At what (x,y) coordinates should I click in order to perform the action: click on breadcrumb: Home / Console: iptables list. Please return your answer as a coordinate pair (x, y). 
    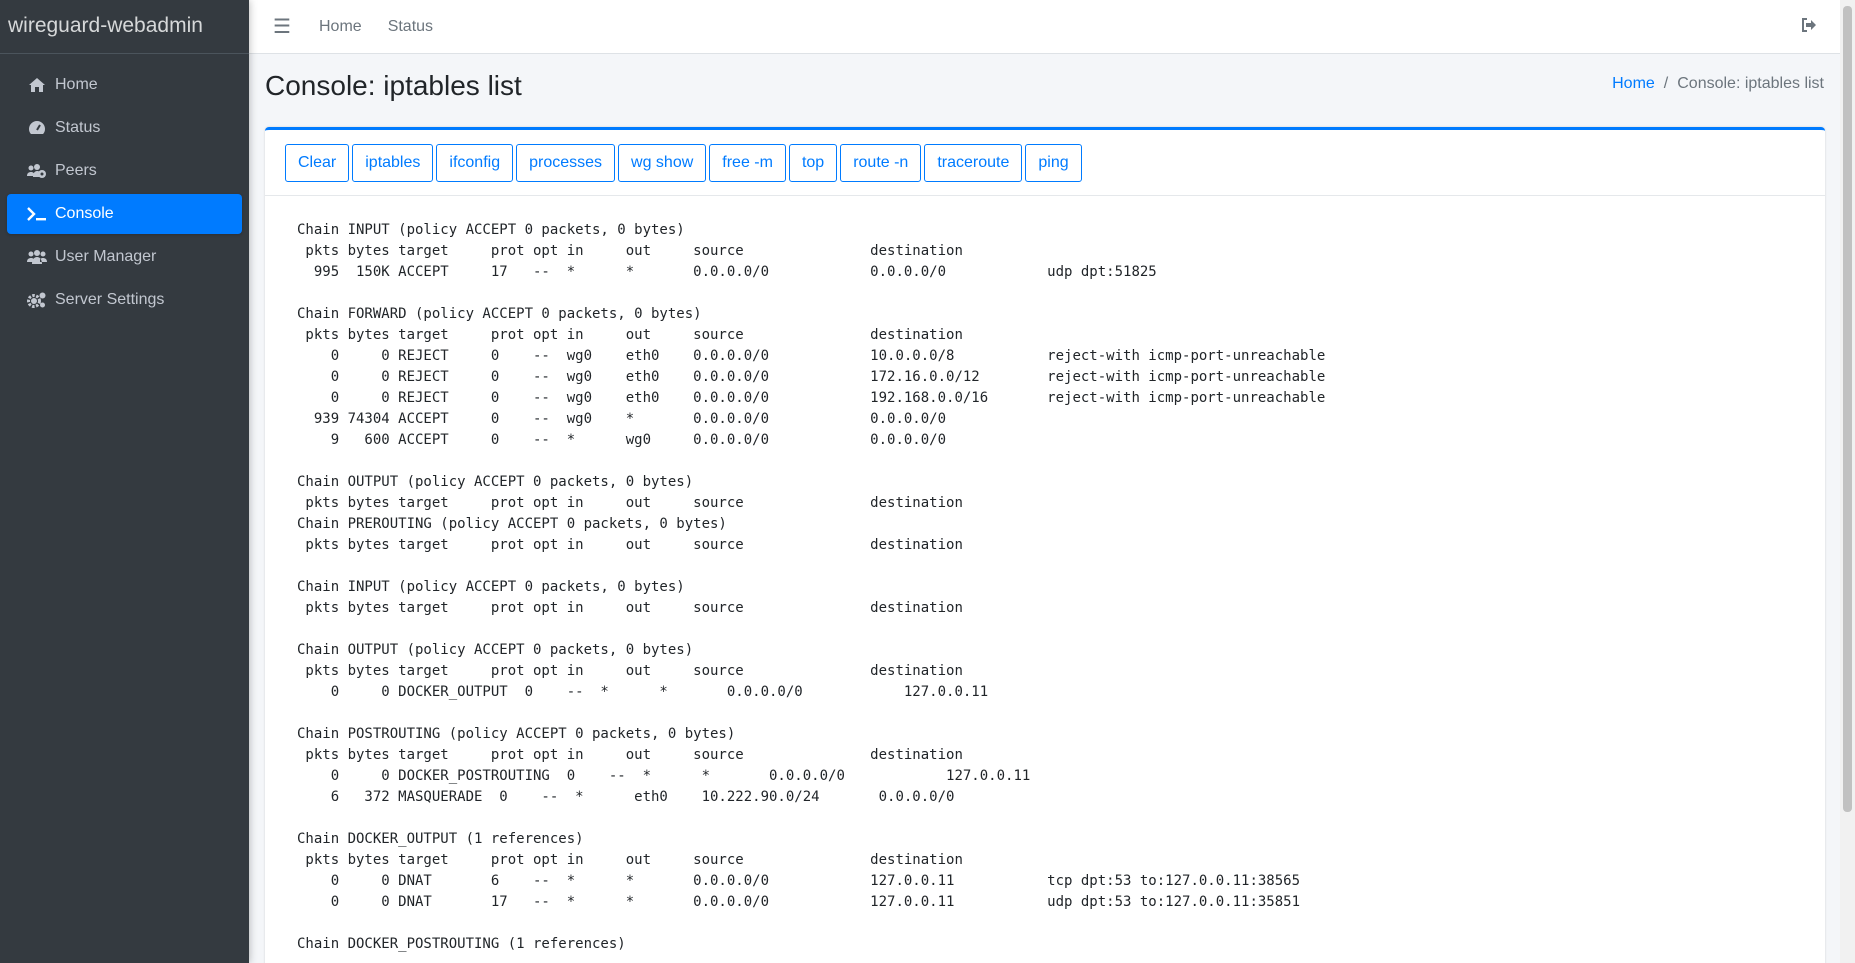
    Looking at the image, I should click on (1718, 84).